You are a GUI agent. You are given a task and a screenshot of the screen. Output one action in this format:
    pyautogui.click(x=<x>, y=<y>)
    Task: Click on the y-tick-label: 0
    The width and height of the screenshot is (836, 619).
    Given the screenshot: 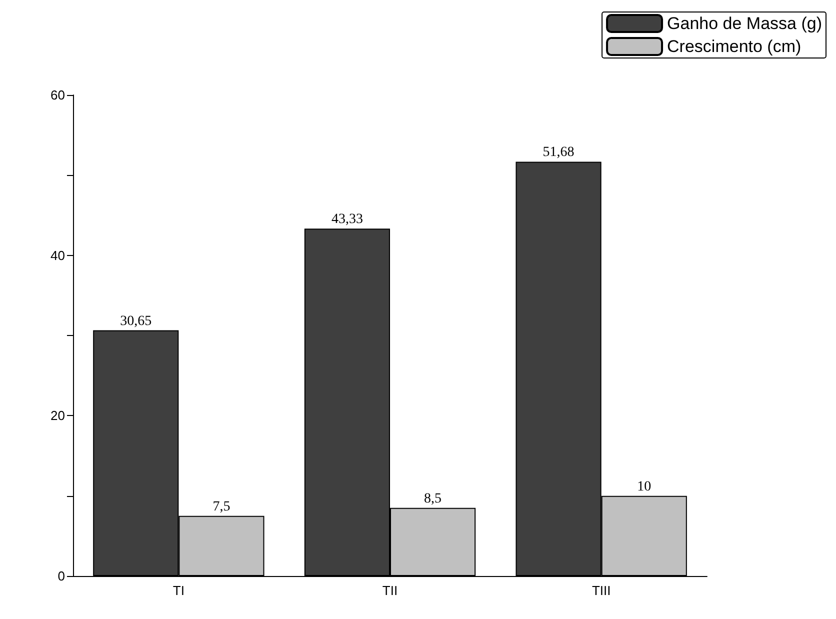 What is the action you would take?
    pyautogui.click(x=61, y=576)
    